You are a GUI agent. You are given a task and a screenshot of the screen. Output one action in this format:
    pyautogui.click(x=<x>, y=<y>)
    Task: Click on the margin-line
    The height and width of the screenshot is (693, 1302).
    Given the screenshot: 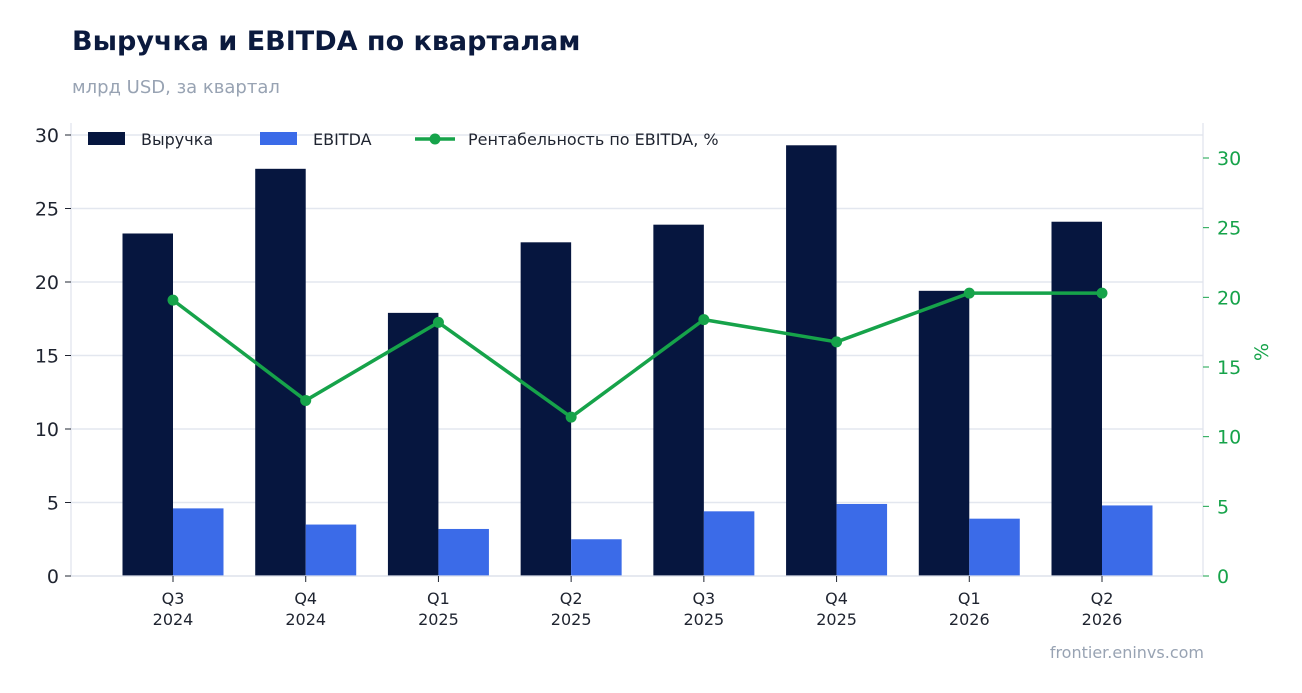 What is the action you would take?
    pyautogui.click(x=637, y=355)
    